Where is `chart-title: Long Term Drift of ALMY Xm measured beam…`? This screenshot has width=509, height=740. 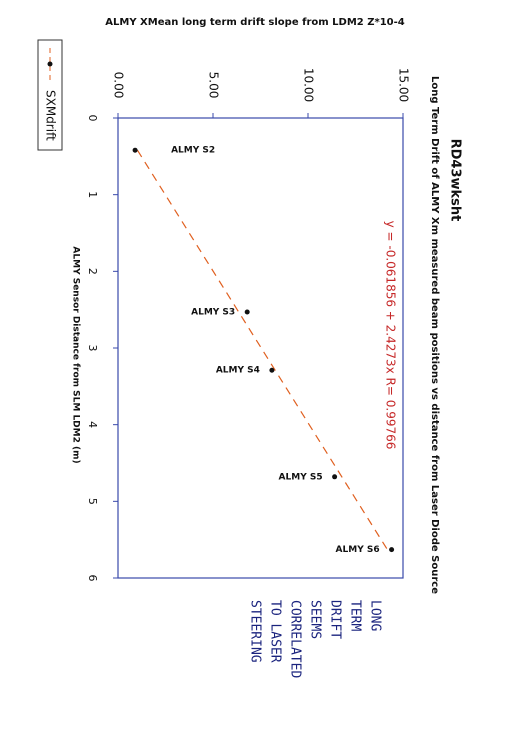
chart-title: Long Term Drift of ALMY Xm measured beam… is located at coordinates (434, 335).